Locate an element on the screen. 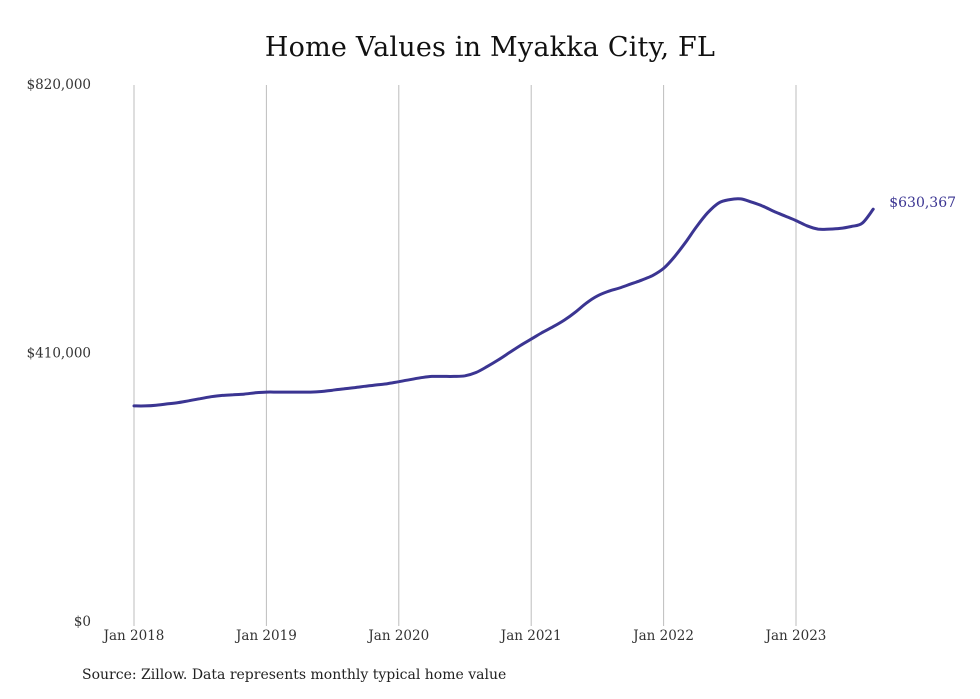 Image resolution: width=980 pixels, height=699 pixels. x-tick-label: Jan 2022 is located at coordinates (662, 636).